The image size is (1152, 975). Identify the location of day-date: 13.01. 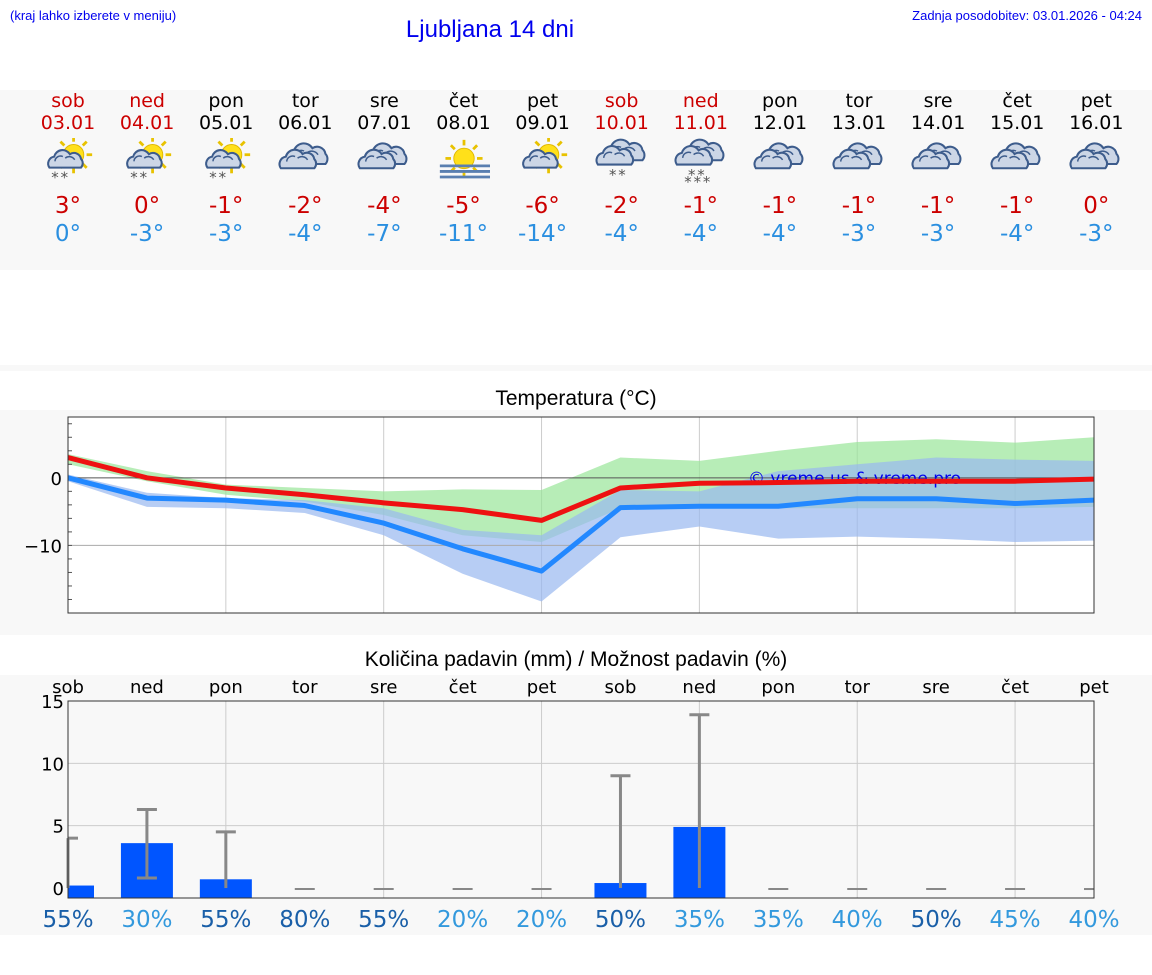
(859, 123).